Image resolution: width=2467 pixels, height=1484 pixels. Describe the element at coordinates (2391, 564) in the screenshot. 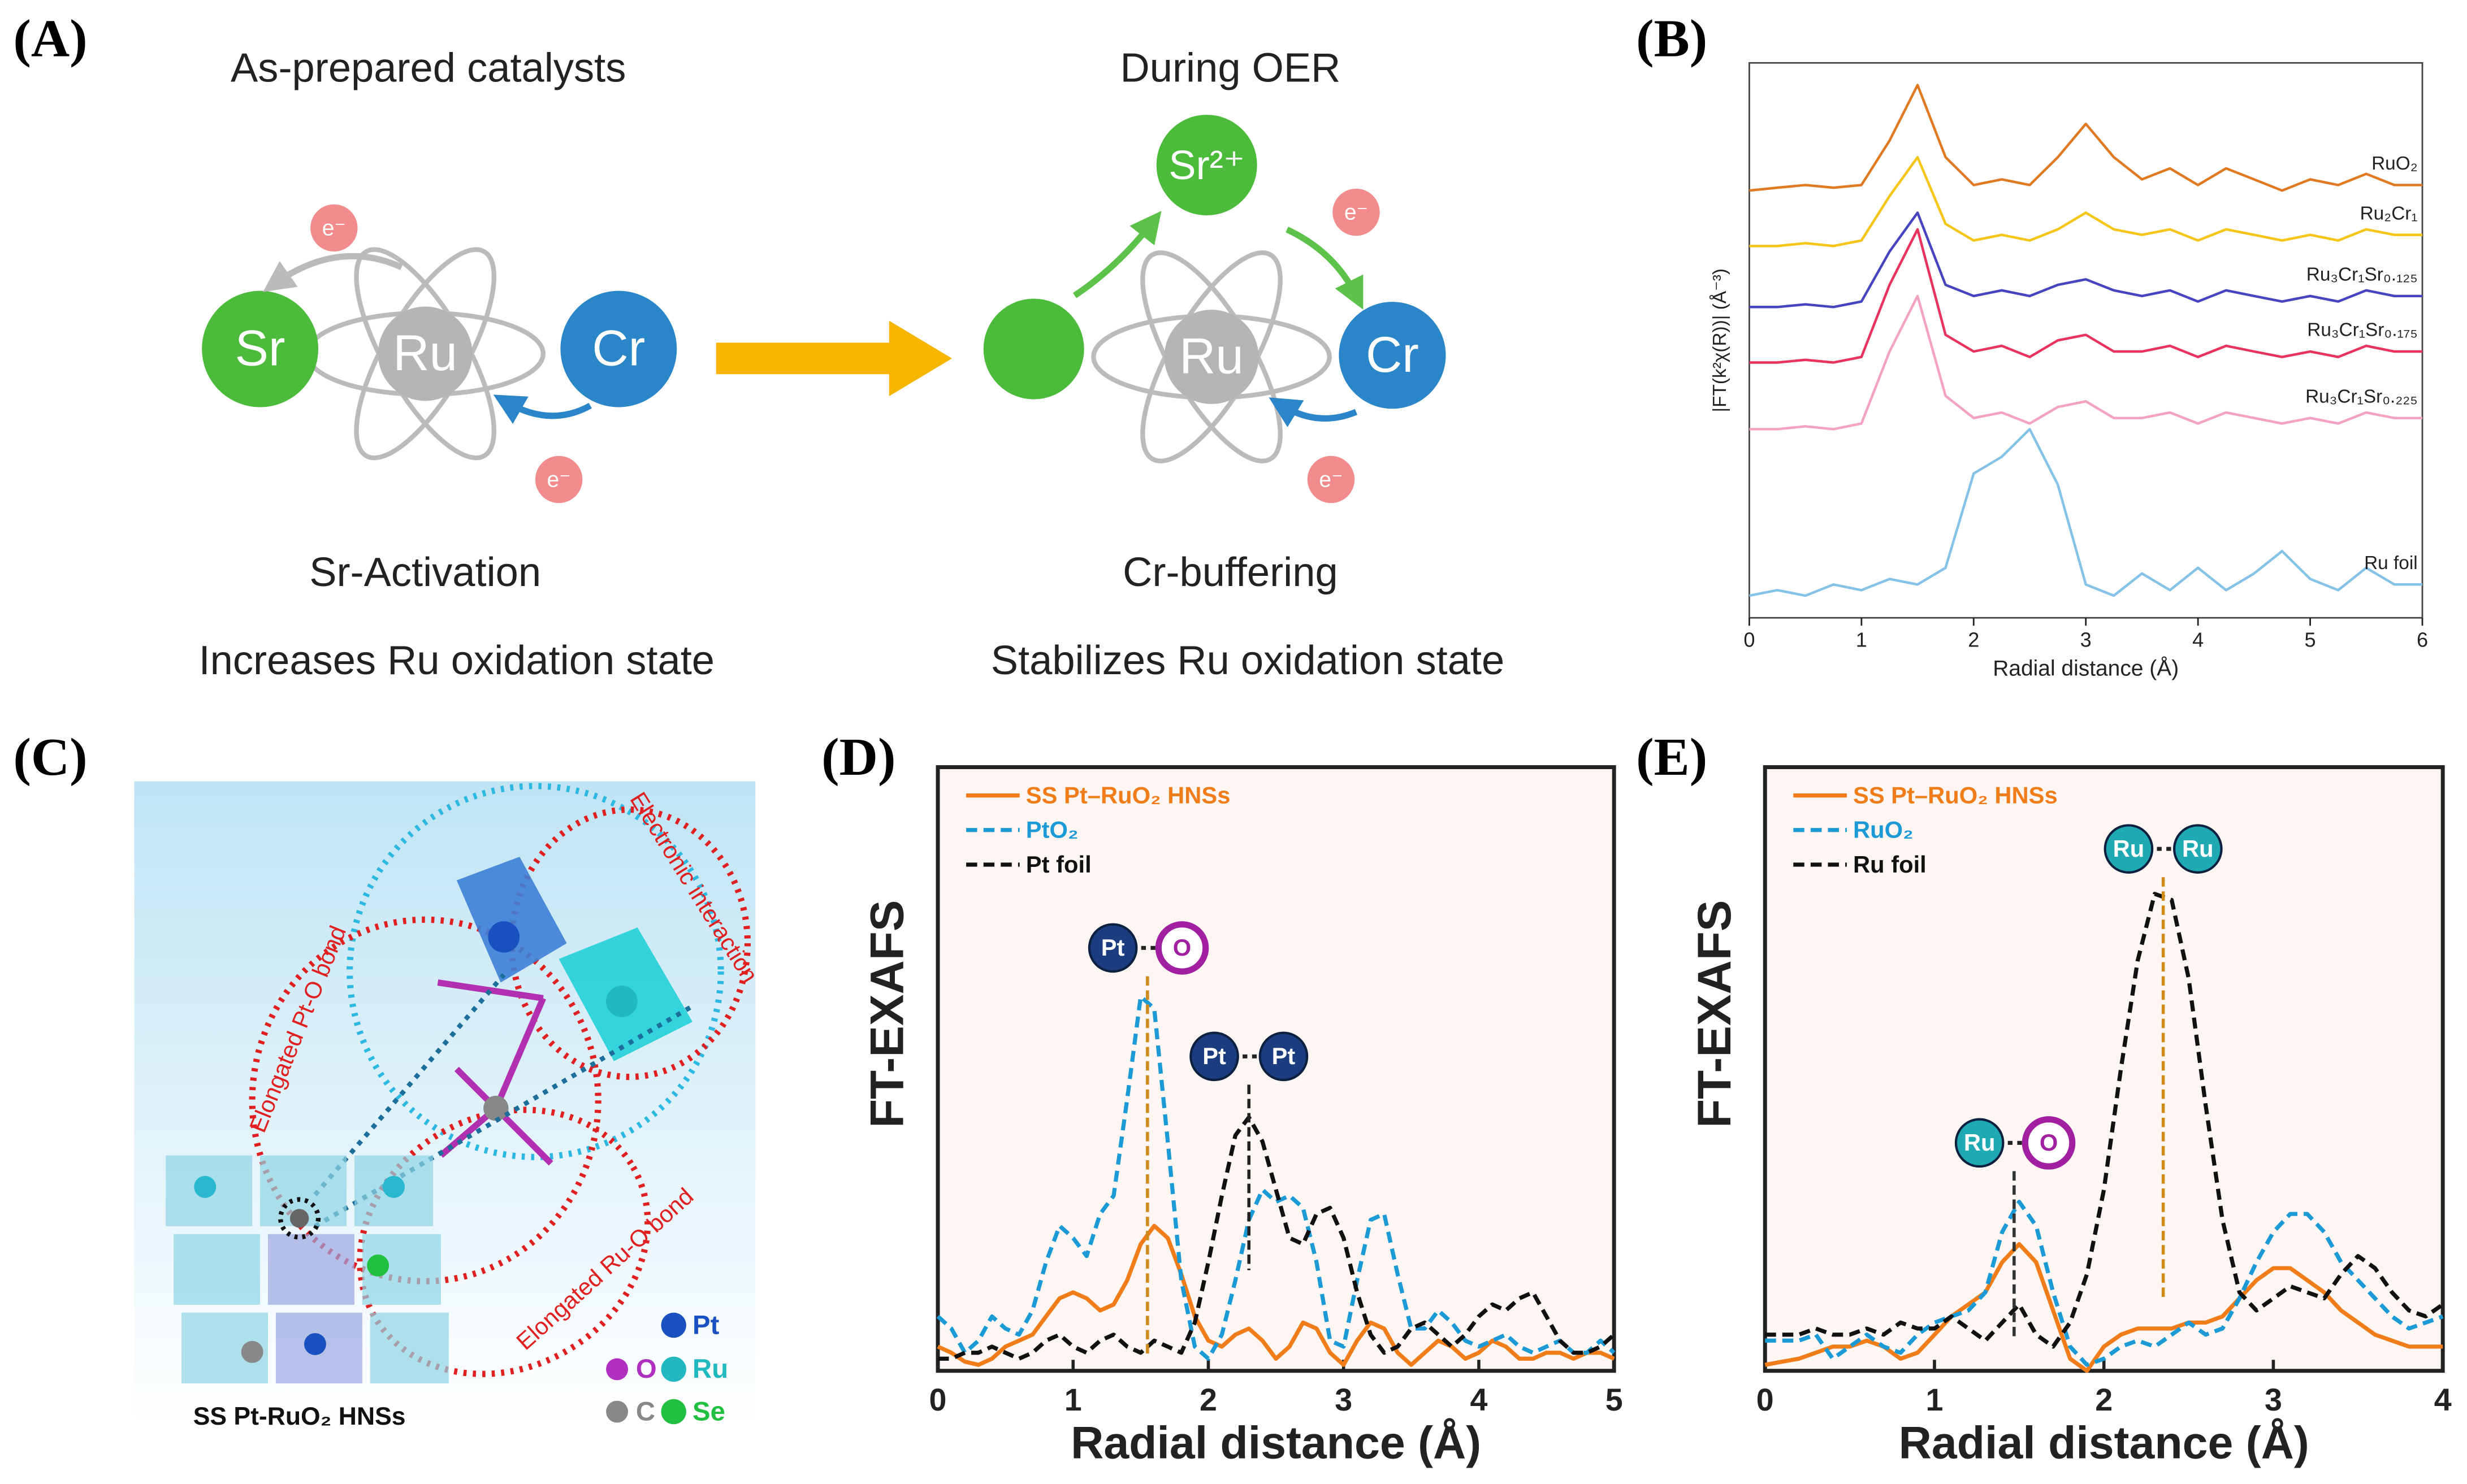

I see `series-label: Ru foil` at that location.